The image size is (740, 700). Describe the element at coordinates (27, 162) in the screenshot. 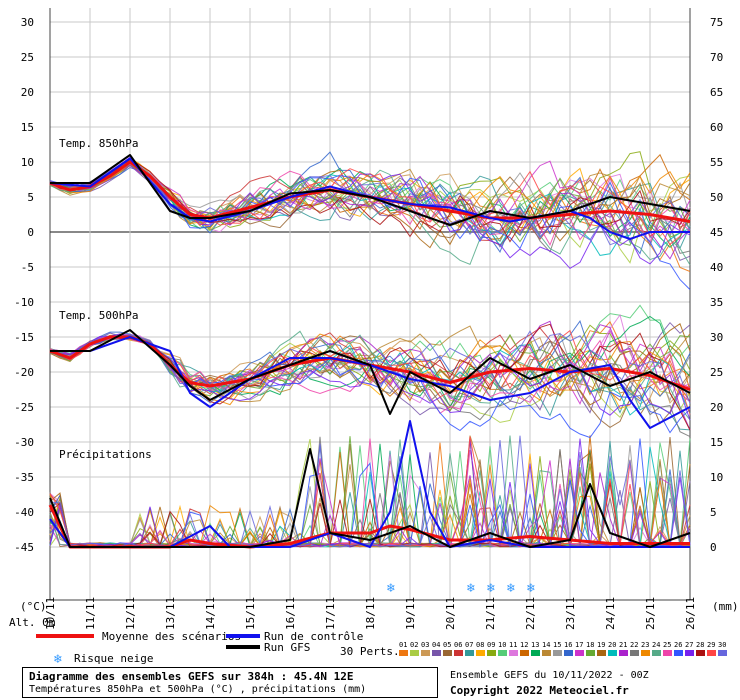

I see `left-tick-label: 10` at that location.